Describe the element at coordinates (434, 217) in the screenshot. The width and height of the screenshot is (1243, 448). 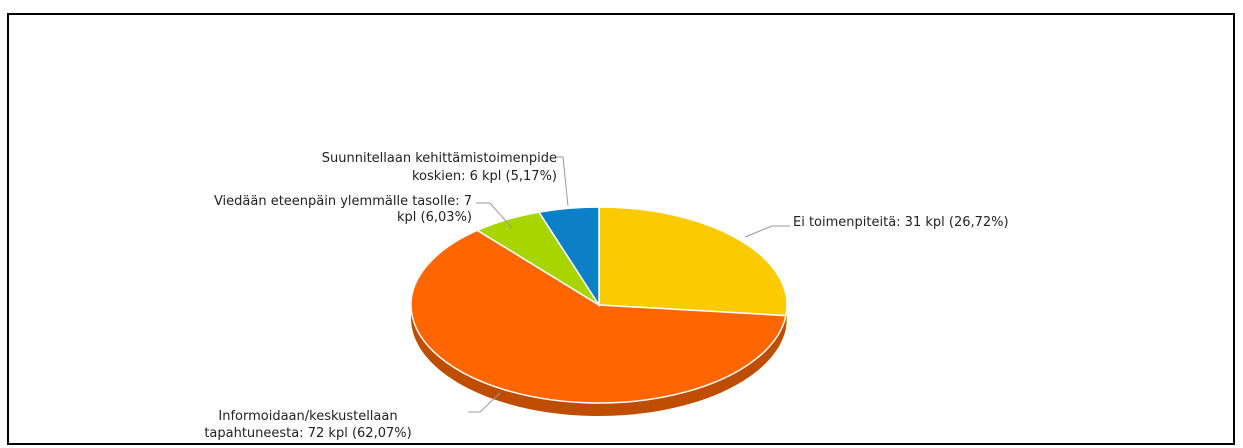
I see `data-label: kpl (6,03%)` at that location.